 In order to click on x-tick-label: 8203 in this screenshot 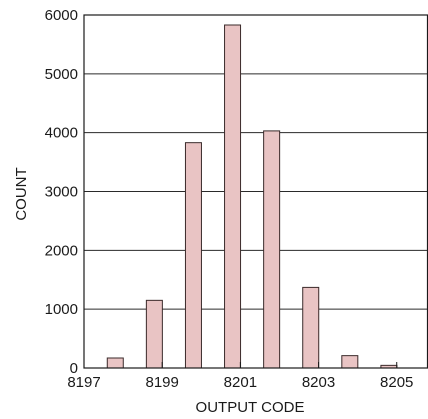, I will do `click(318, 382)`.